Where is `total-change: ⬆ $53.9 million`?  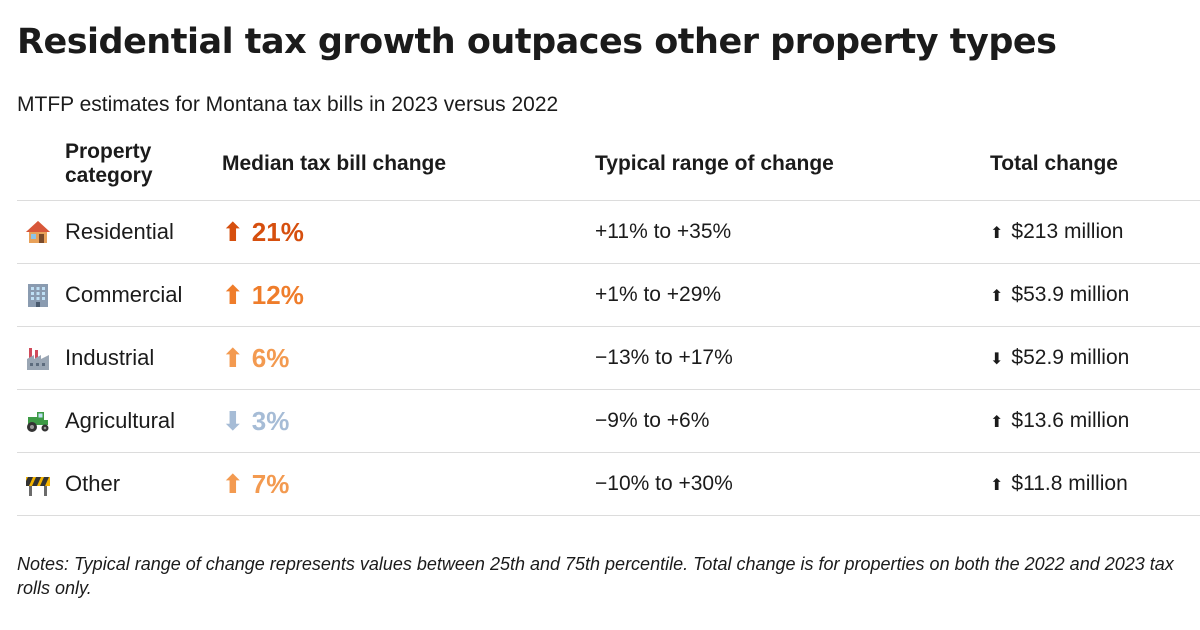 total-change: ⬆ $53.9 million is located at coordinates (1059, 296).